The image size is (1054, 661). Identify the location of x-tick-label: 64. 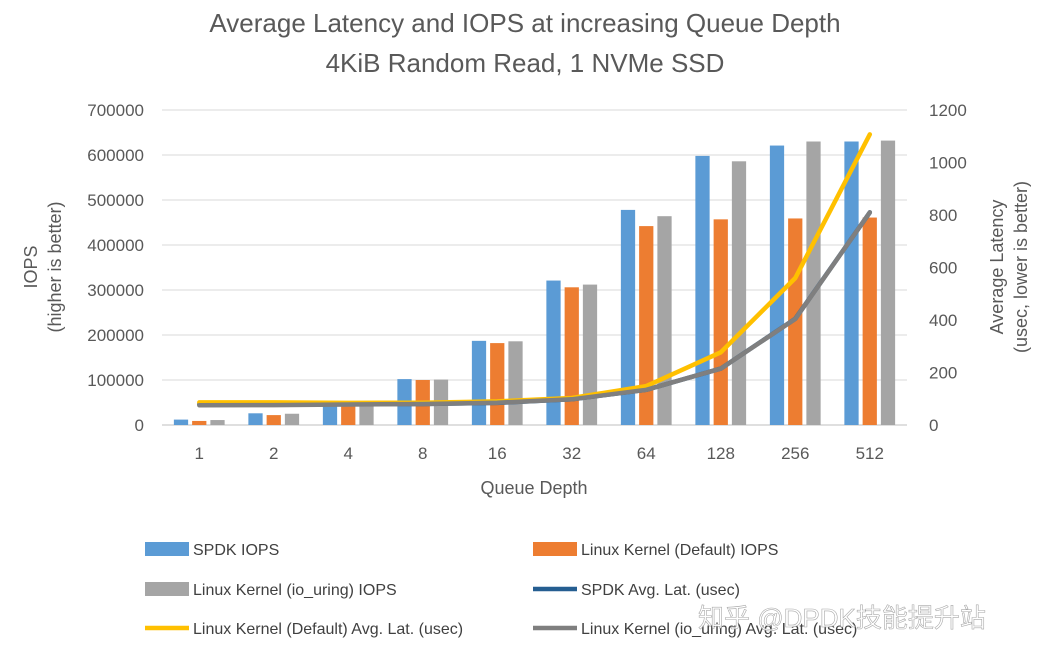
(646, 453).